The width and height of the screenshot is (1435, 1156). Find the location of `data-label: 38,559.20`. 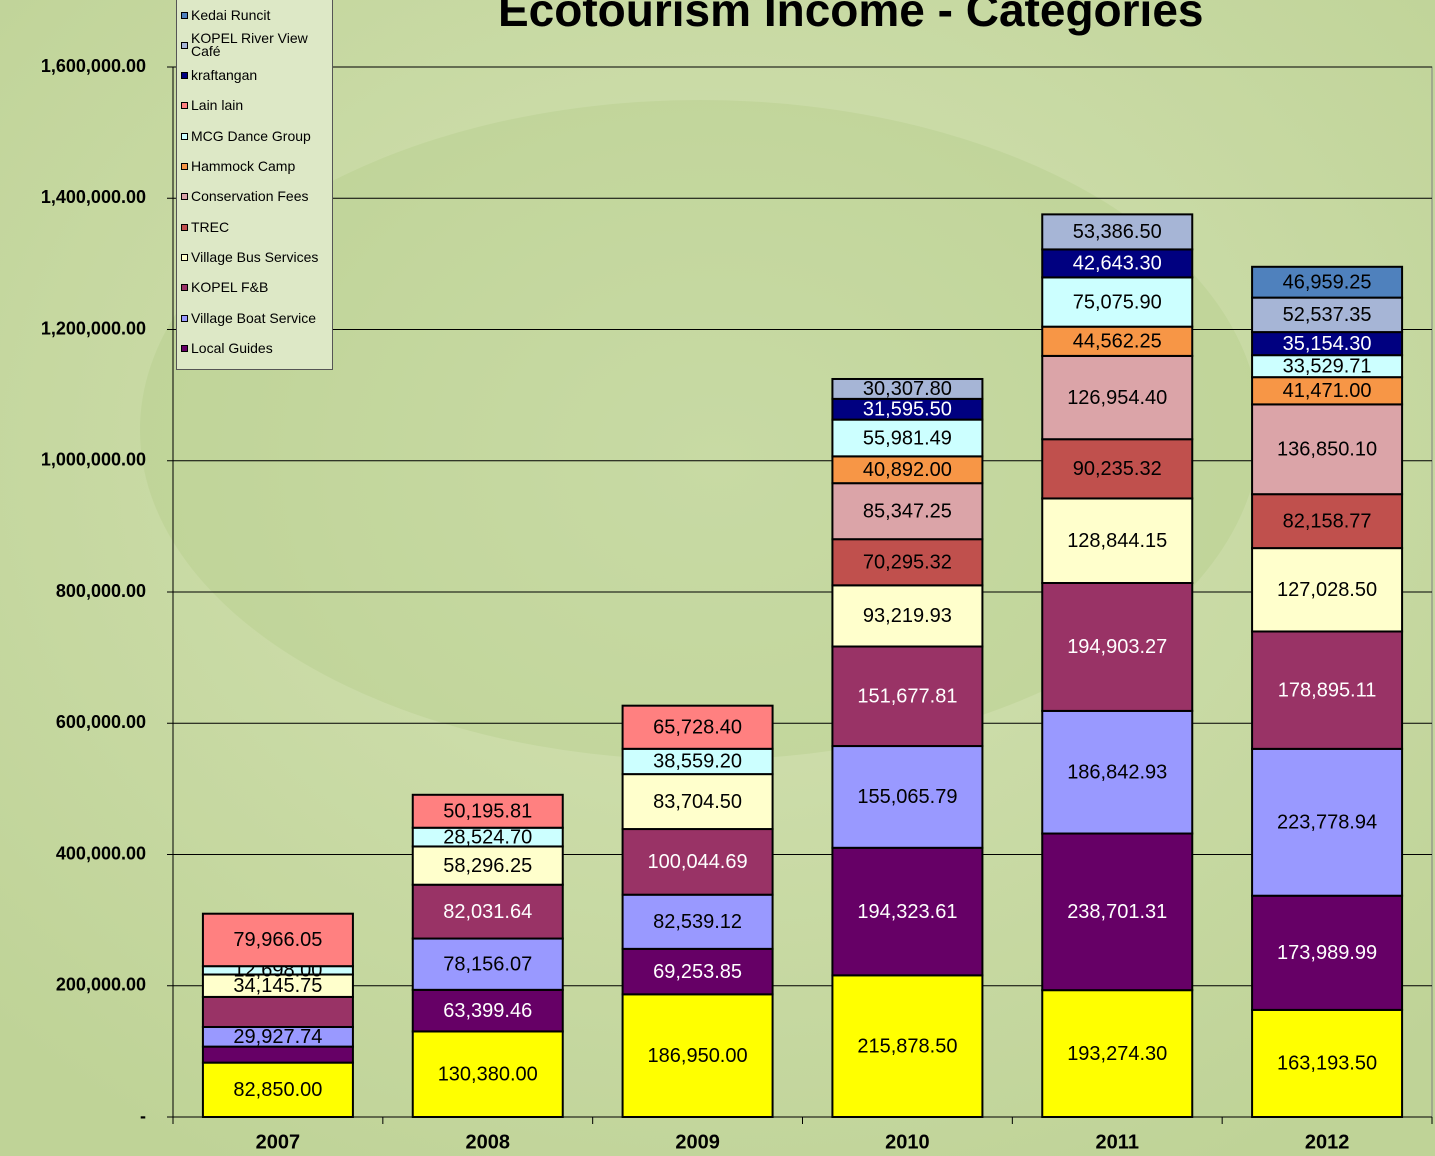

data-label: 38,559.20 is located at coordinates (697, 762).